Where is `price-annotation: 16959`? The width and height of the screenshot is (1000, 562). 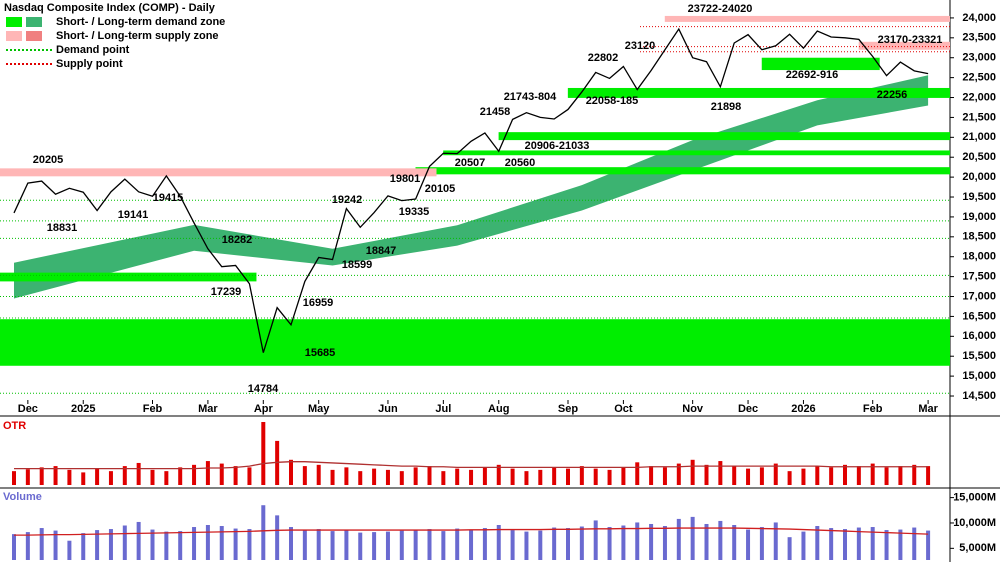
price-annotation: 16959 is located at coordinates (318, 303).